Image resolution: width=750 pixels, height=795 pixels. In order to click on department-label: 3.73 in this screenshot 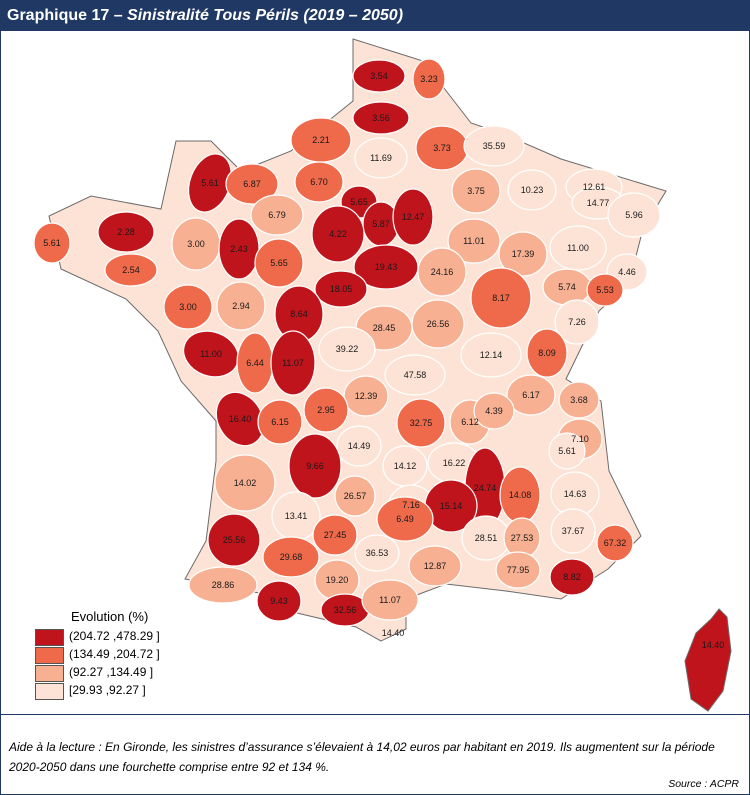, I will do `click(442, 148)`.